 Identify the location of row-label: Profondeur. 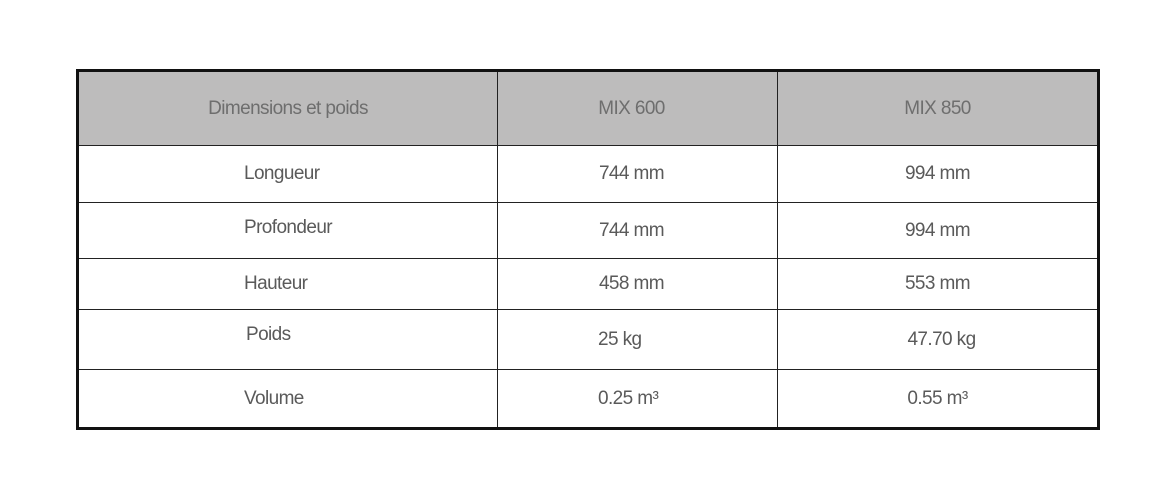
(288, 227).